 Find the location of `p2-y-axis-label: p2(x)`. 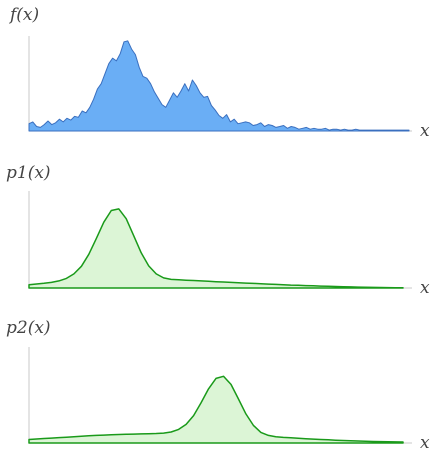

p2-y-axis-label: p2(x) is located at coordinates (28, 328).